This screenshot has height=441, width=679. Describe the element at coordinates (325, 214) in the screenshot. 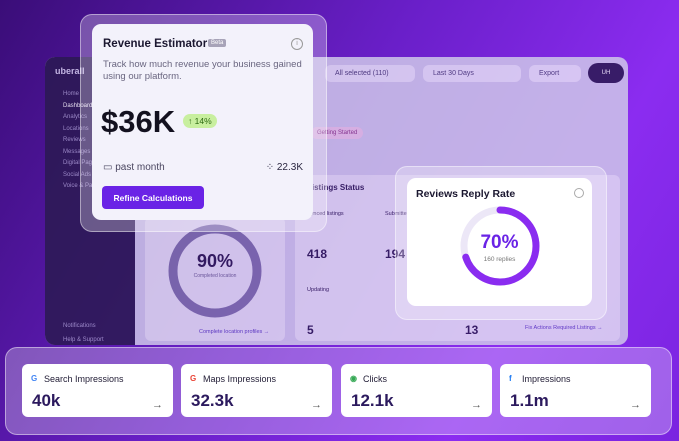

I see `stat-label: Synced listings` at that location.